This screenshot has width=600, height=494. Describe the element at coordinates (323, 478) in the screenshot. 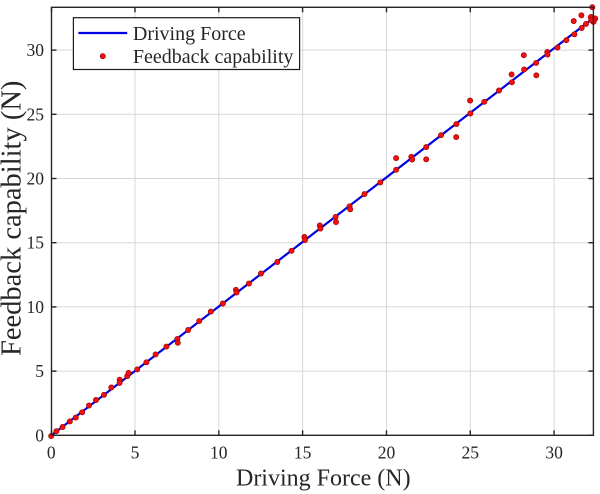

I see `svg-text: Driving Force (N)` at that location.